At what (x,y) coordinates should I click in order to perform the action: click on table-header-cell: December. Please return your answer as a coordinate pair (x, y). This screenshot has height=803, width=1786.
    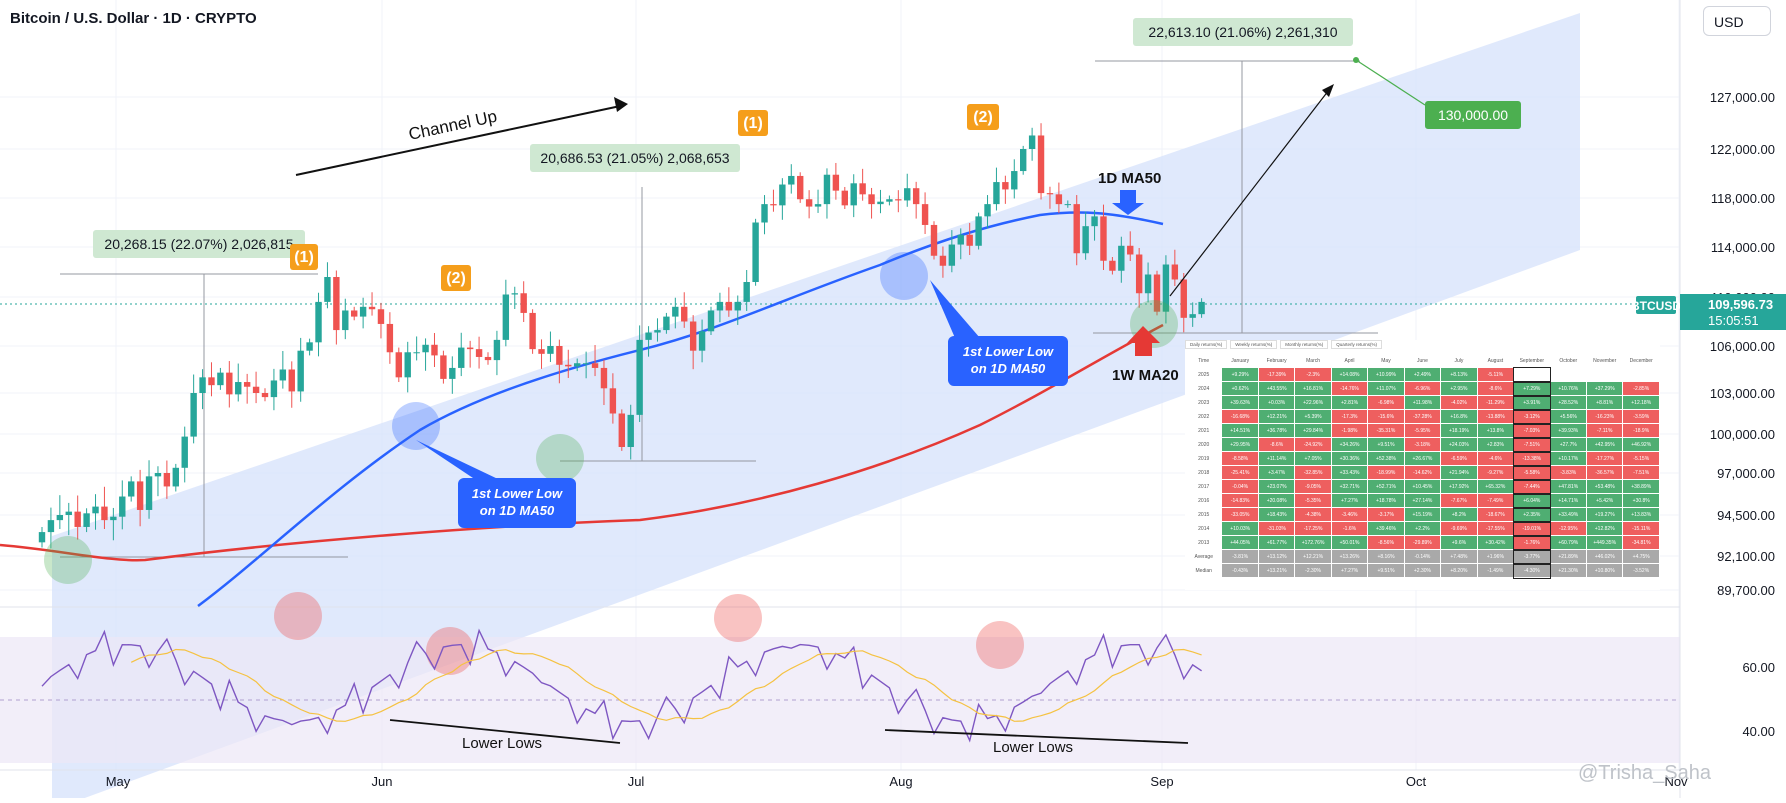
    Looking at the image, I should click on (1641, 360).